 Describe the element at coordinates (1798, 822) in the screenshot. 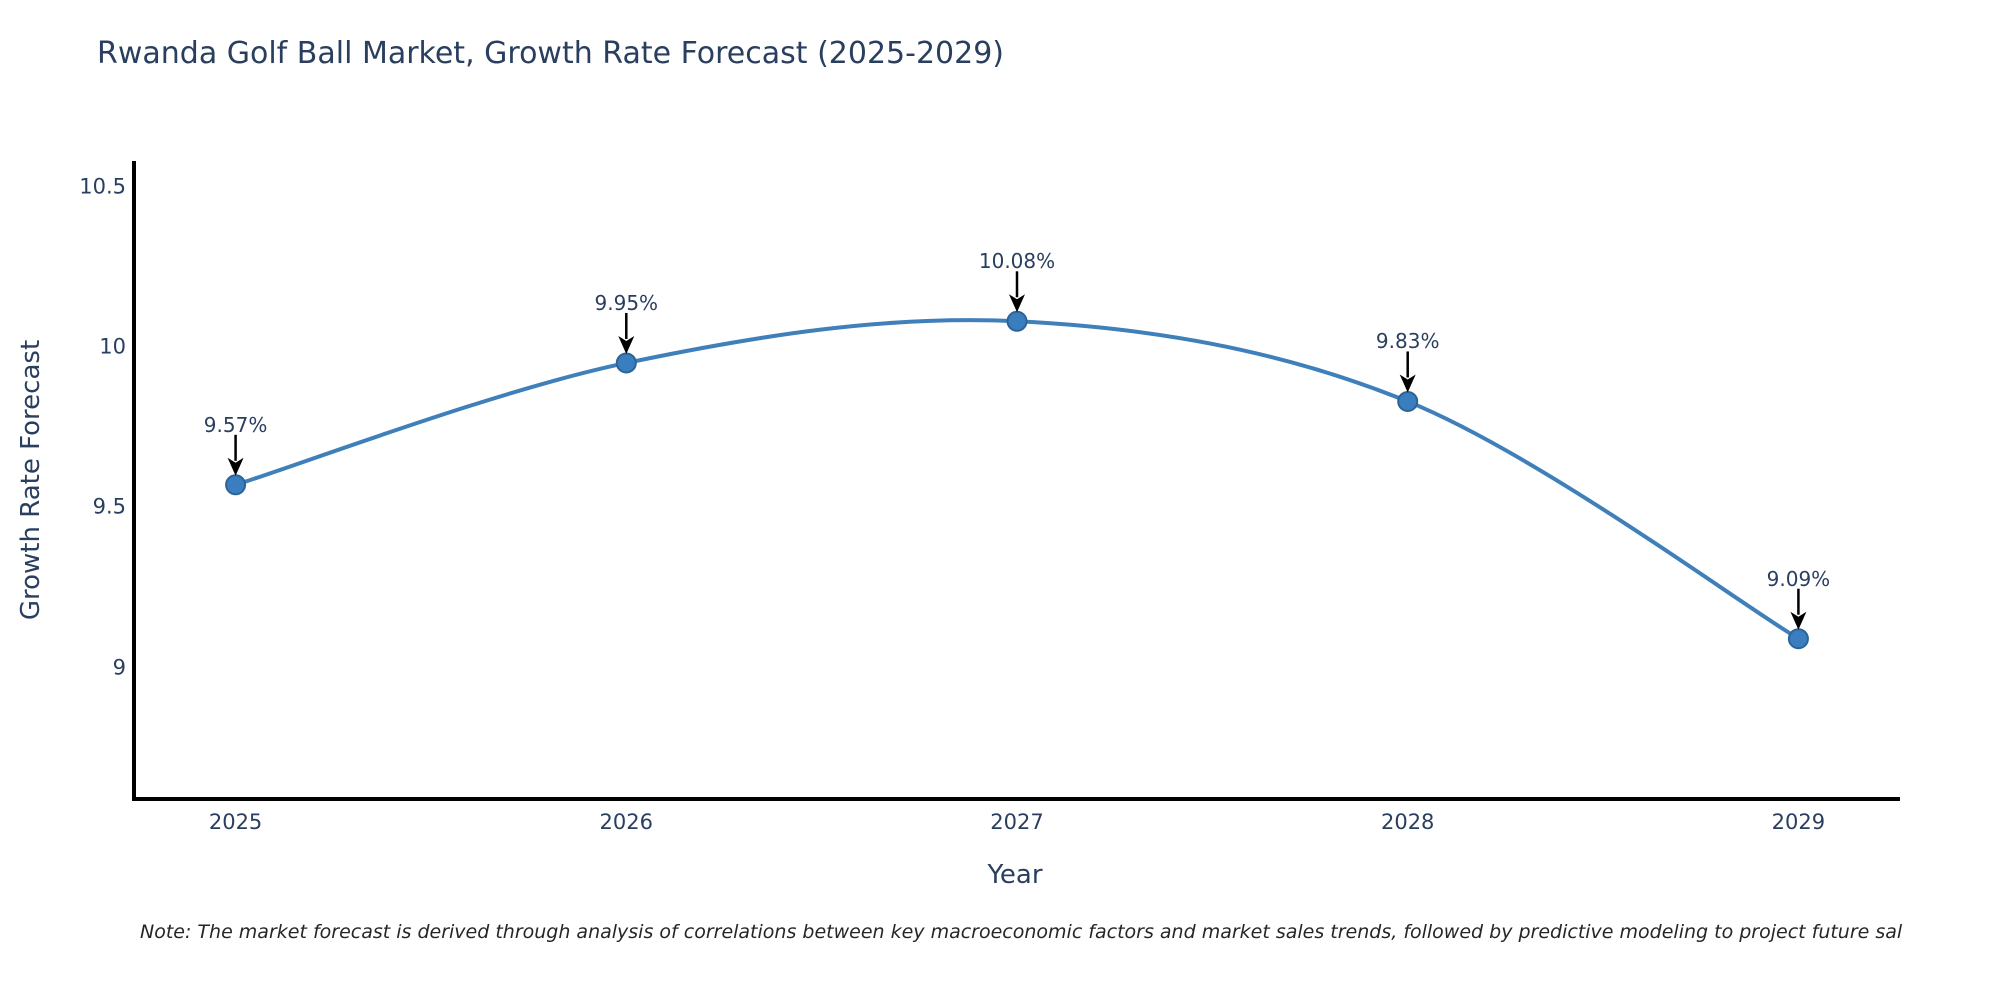

I see `x-tick-label-2029: 2029` at that location.